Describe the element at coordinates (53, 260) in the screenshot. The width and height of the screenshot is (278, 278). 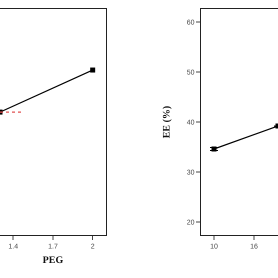
I see `x-axis-title: PEG` at that location.